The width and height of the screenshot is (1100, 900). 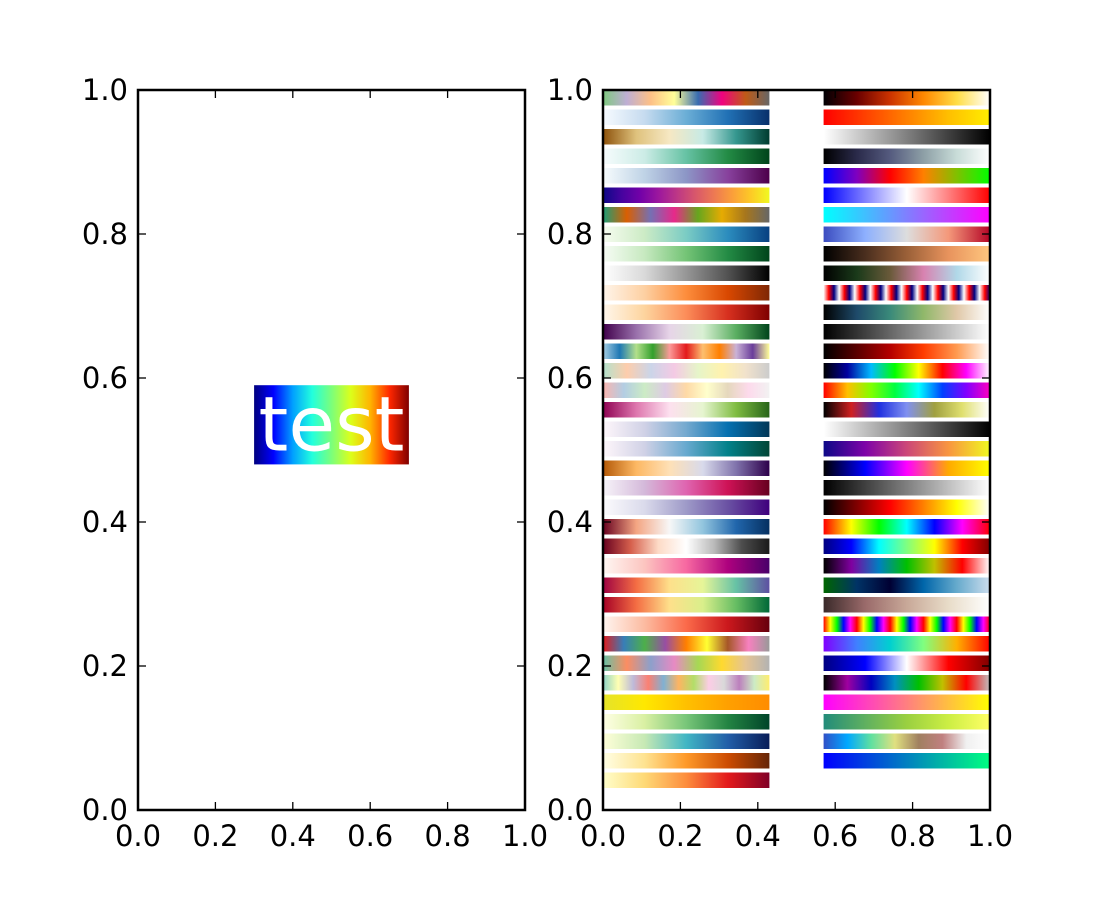 I want to click on right-xtick-label: 0.0, so click(x=603, y=836).